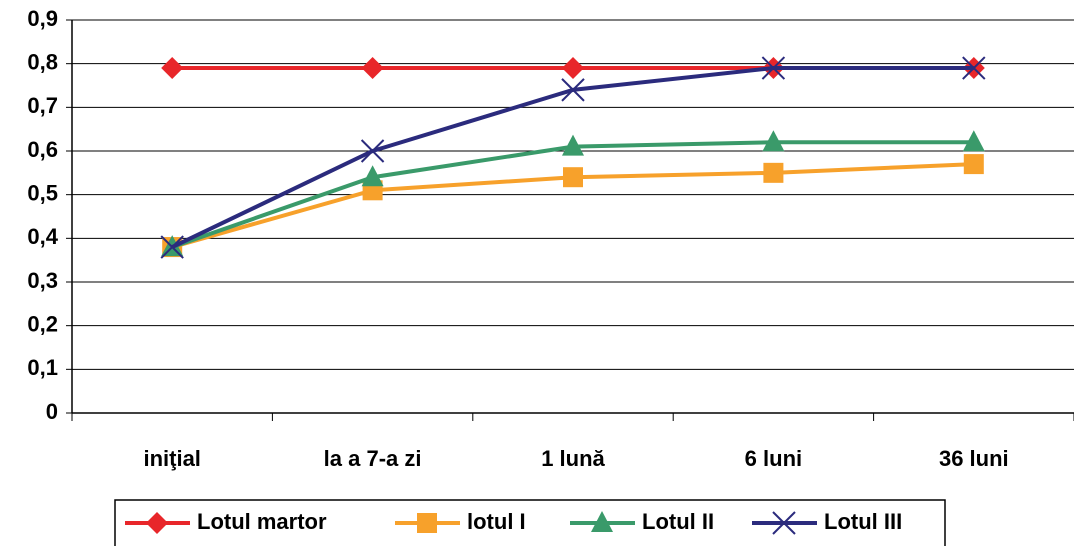 The height and width of the screenshot is (546, 1074). I want to click on x-tick-label: 6 luni, so click(773, 458).